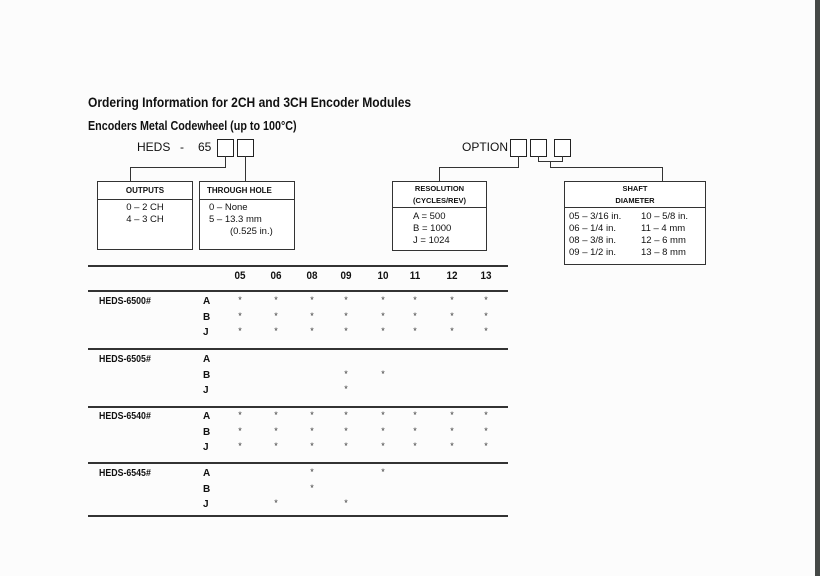 The width and height of the screenshot is (820, 576). Describe the element at coordinates (817, 288) in the screenshot. I see `window-edge` at that location.